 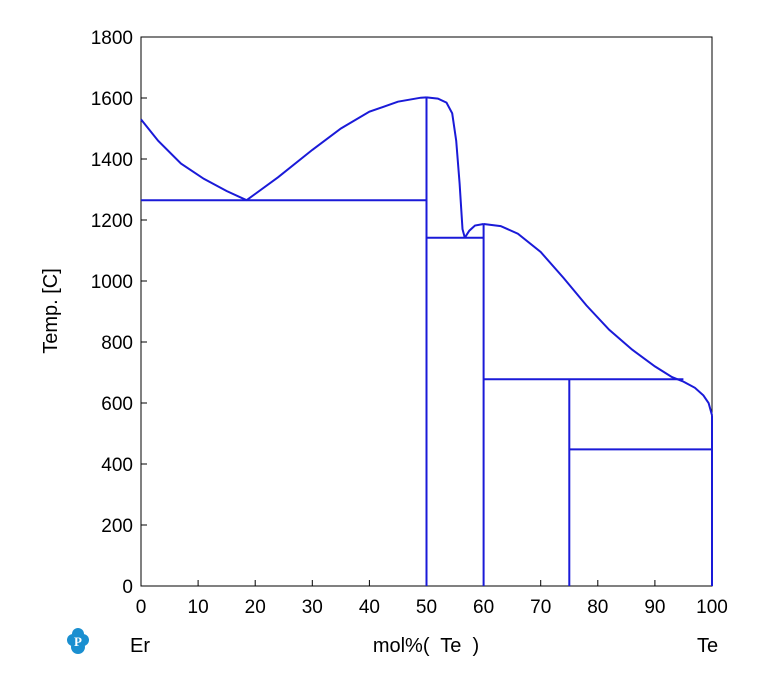 What do you see at coordinates (198, 607) in the screenshot?
I see `x-tick-label: 10` at bounding box center [198, 607].